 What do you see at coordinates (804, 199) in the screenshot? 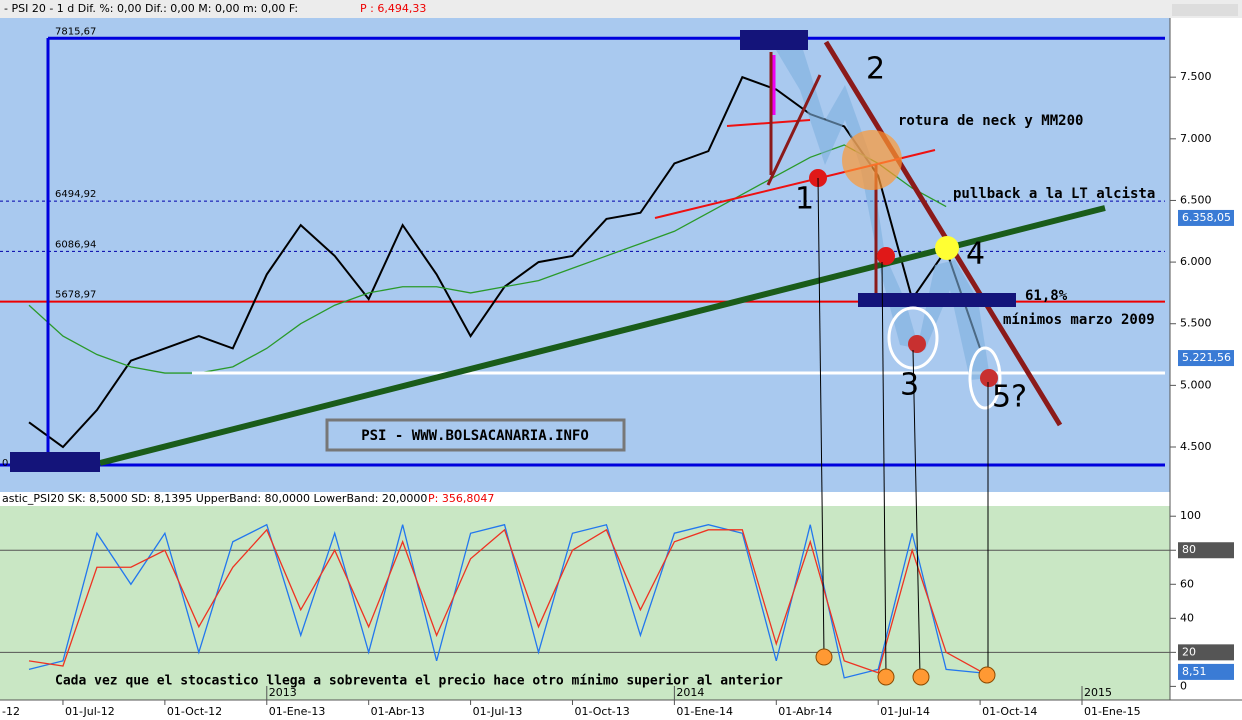
I see `hand-number: 1` at bounding box center [804, 199].